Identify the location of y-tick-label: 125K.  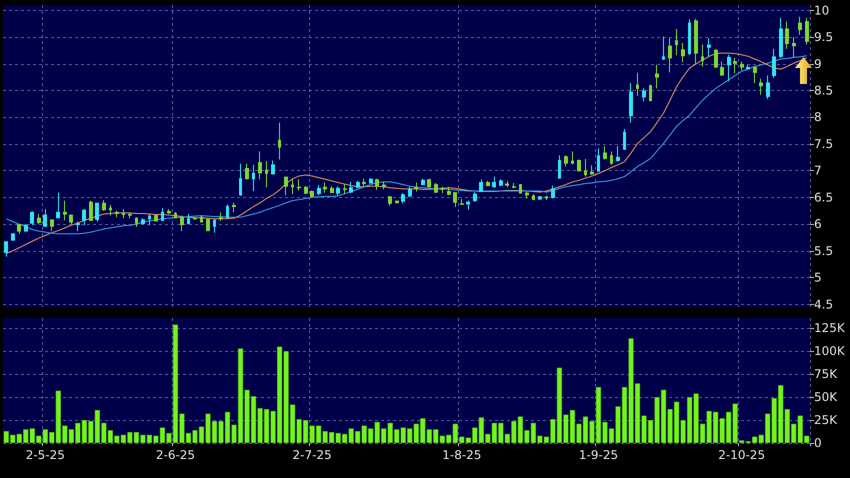
(830, 328).